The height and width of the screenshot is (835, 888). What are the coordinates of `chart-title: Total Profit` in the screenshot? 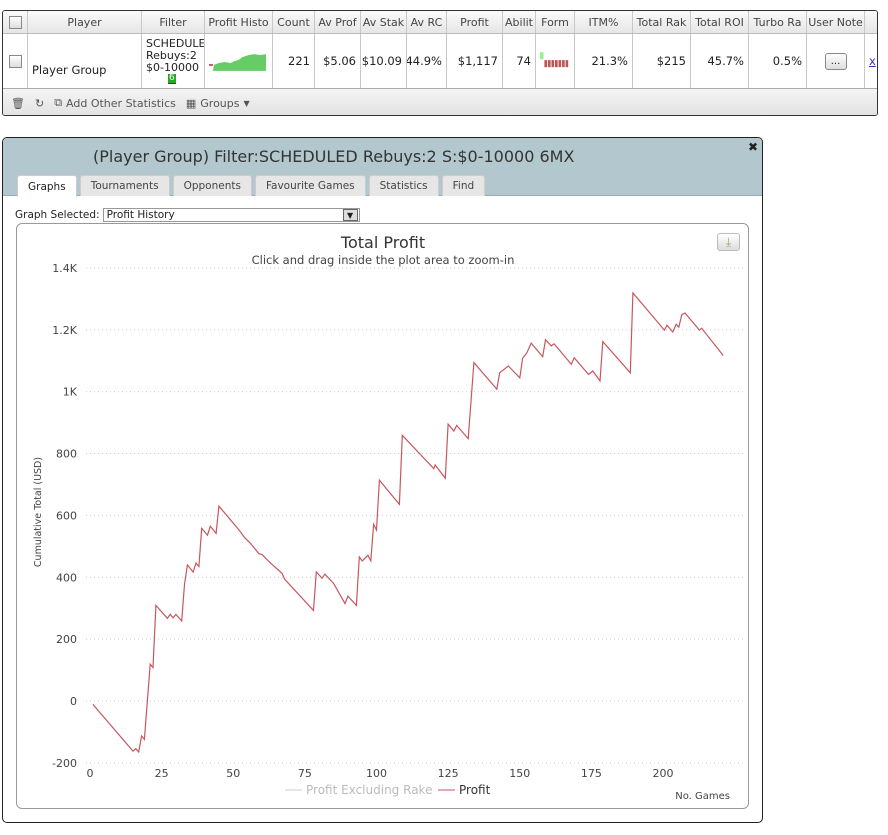 It's located at (382, 242).